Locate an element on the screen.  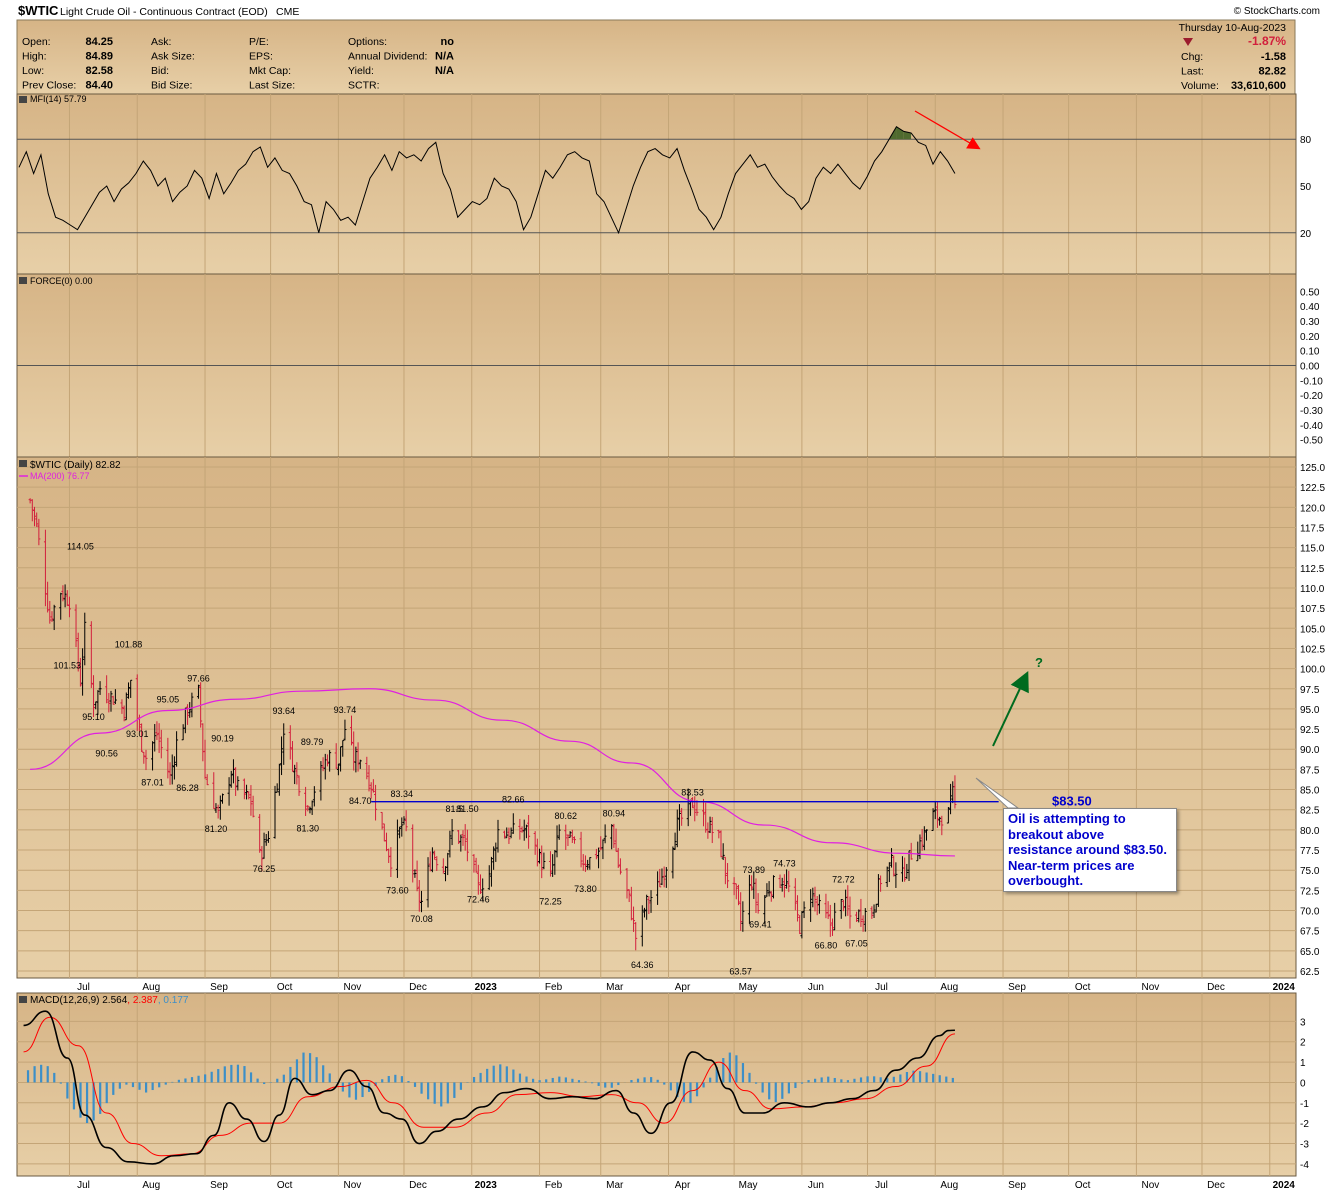
x-tick-label: Aug is located at coordinates (949, 1185).